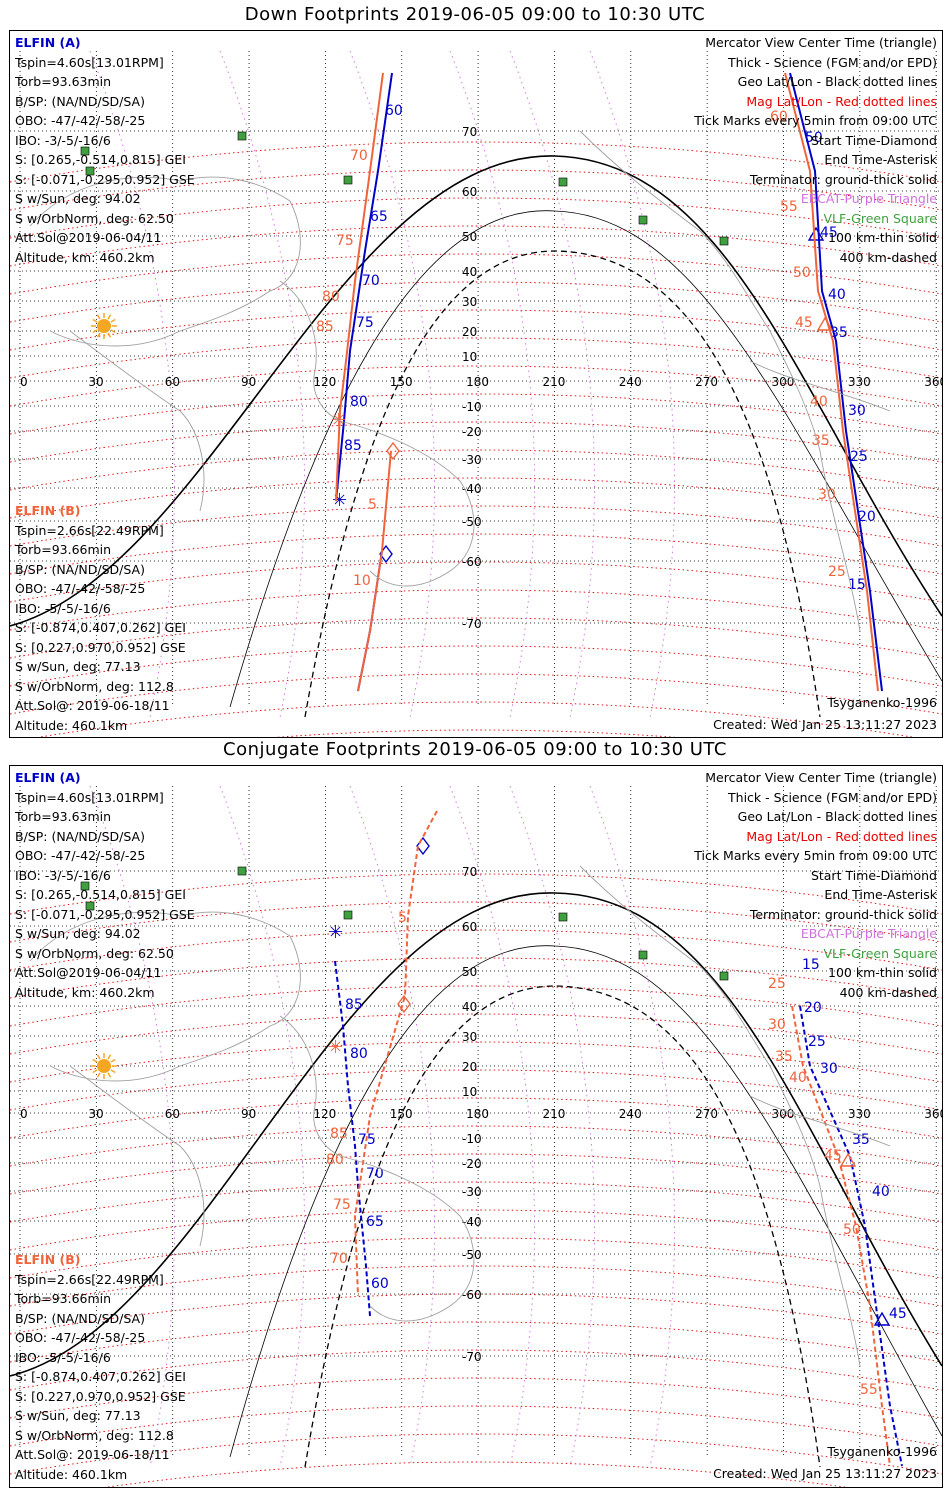  Describe the element at coordinates (859, 382) in the screenshot. I see `lon-label: 330` at that location.